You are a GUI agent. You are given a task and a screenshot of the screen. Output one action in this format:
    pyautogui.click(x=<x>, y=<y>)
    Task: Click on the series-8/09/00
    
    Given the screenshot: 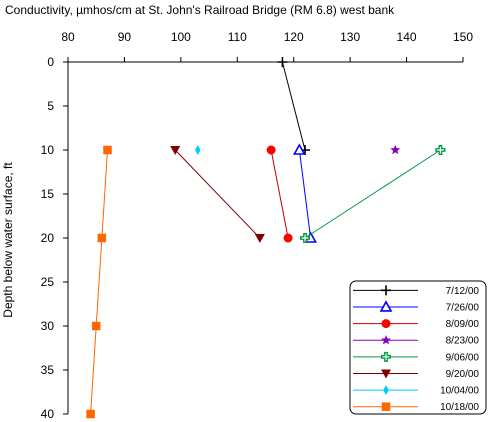 What is the action you would take?
    pyautogui.click(x=279, y=194)
    